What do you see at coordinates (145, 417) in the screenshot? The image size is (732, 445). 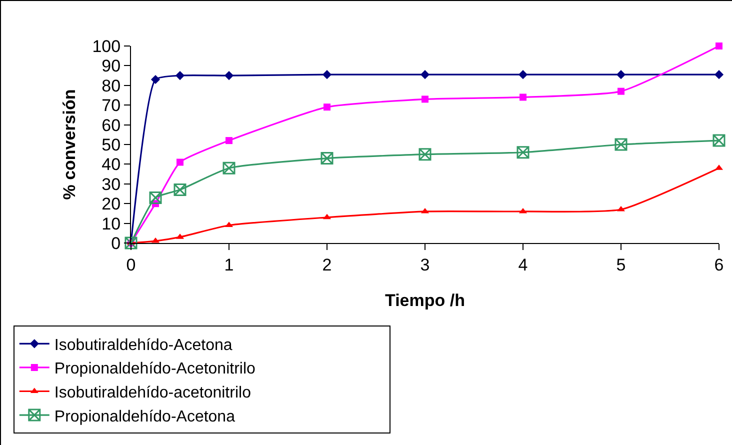 I see `legend-label: Propionaldehído-Acetona` at bounding box center [145, 417].